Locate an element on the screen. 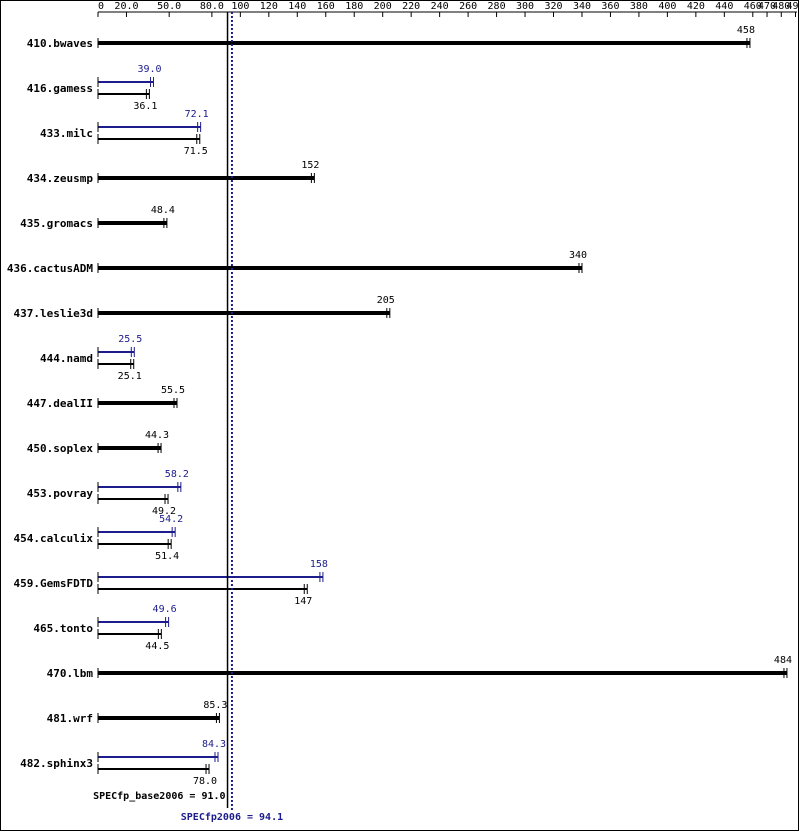 Image resolution: width=799 pixels, height=831 pixels. benchmark-name: 410.bwaves is located at coordinates (60, 43).